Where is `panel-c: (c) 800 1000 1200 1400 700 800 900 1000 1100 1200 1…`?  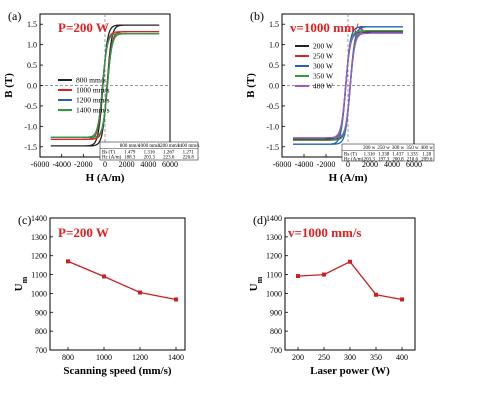
panel-c: (c) 800 1000 1200 1400 700 800 900 1000 1100 1200 1… is located at coordinates (99, 295).